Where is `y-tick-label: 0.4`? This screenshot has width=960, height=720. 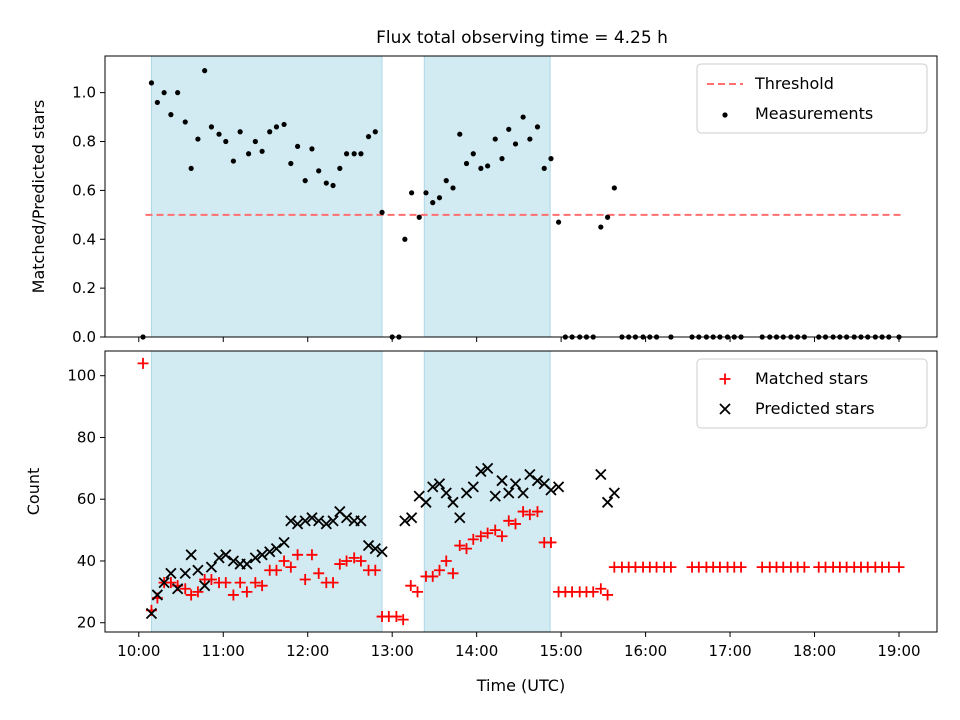 y-tick-label: 0.4 is located at coordinates (84, 239).